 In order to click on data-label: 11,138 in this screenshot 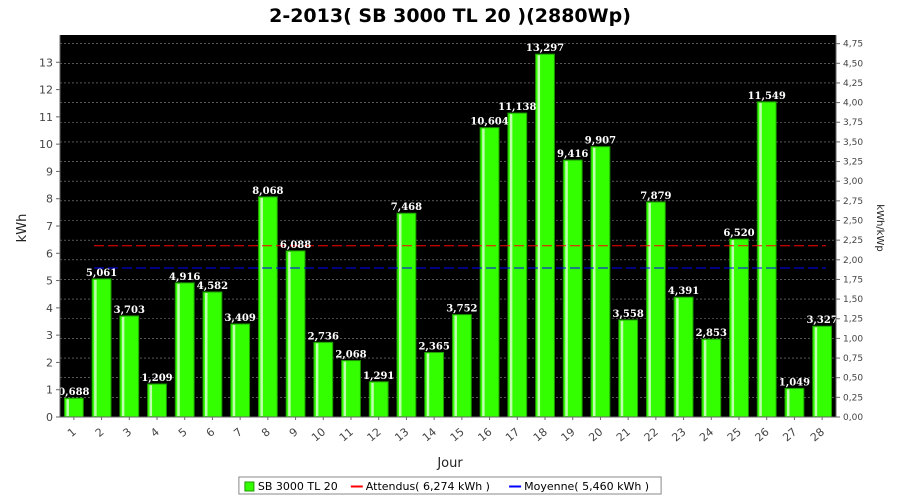, I will do `click(517, 107)`.